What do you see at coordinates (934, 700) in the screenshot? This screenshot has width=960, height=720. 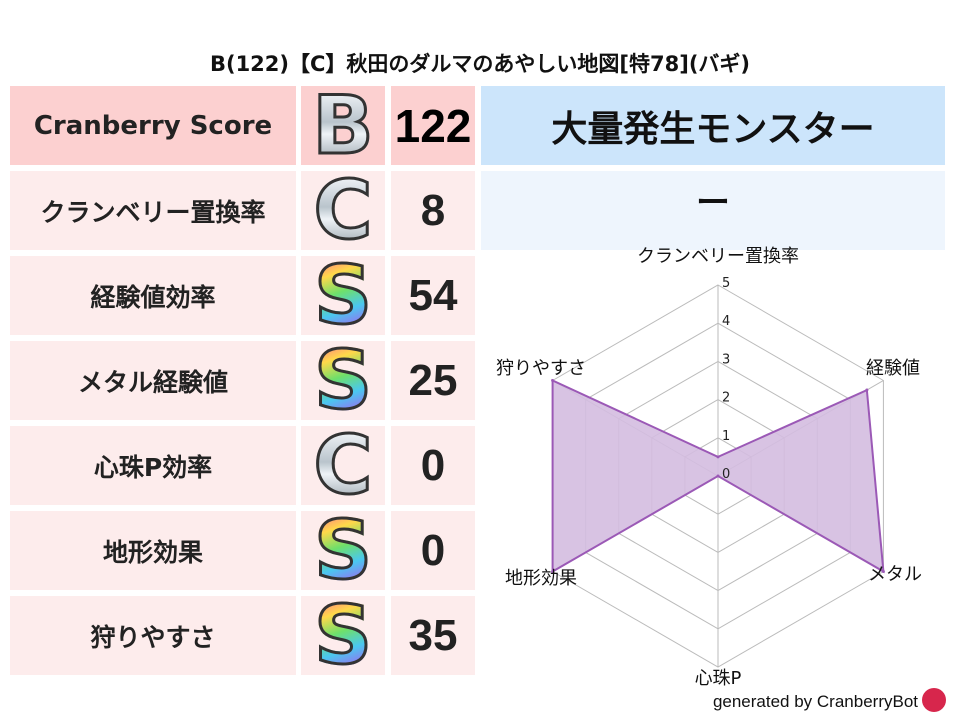 I see `cranberry-logo-icon` at bounding box center [934, 700].